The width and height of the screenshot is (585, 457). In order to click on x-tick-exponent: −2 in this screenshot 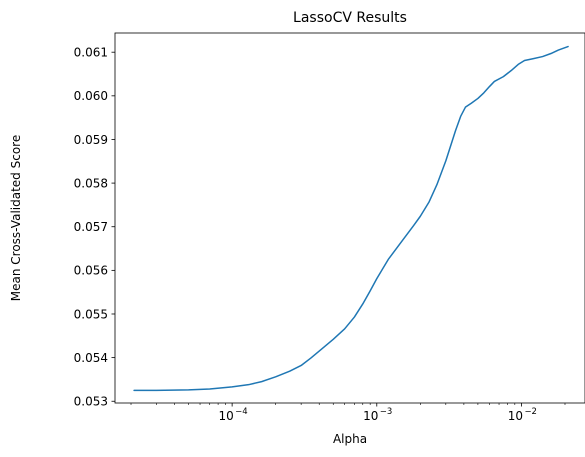, I will do `click(530, 412)`.